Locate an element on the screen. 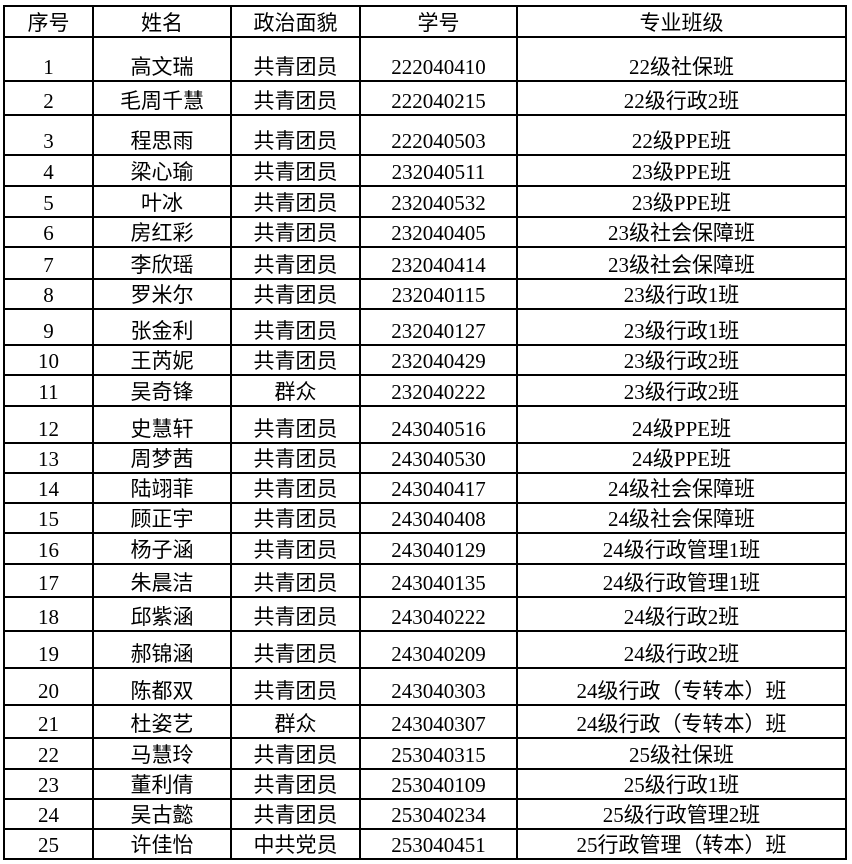 The width and height of the screenshot is (852, 864). cell-index: 10 is located at coordinates (48, 360).